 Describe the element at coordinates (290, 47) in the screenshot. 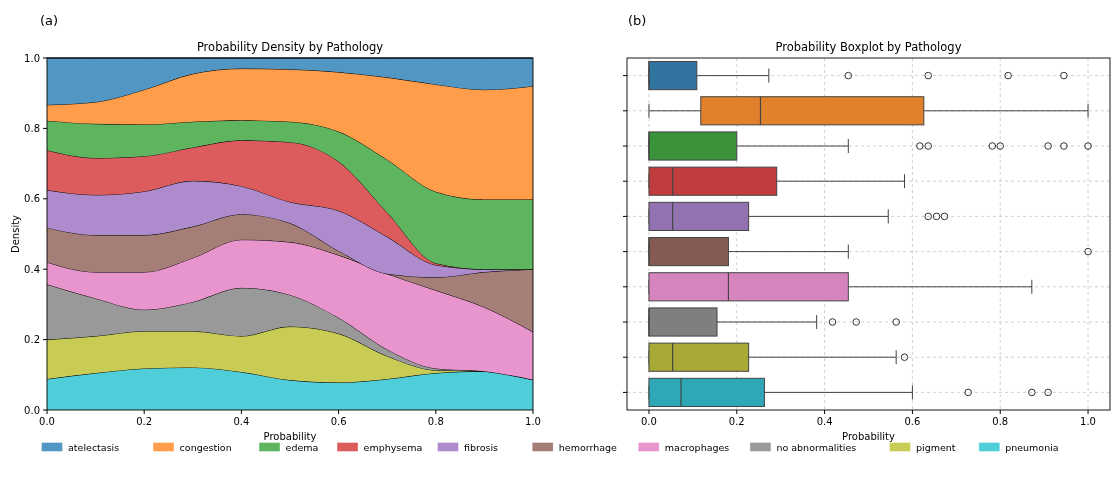

I see `chart-title: Probability Density by Pathology` at that location.